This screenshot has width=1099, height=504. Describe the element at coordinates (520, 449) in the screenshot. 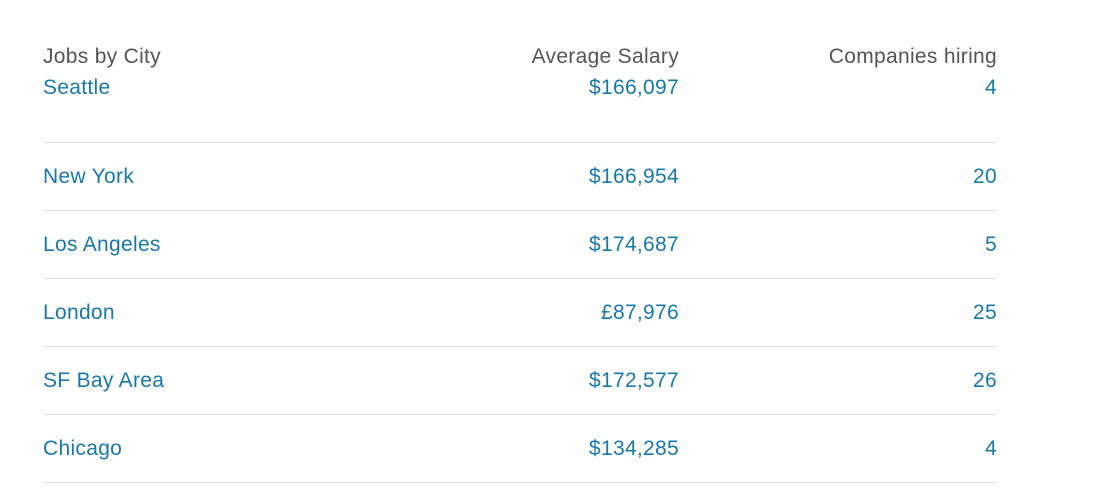

I see `table-row: Chicago $134,285 4` at that location.